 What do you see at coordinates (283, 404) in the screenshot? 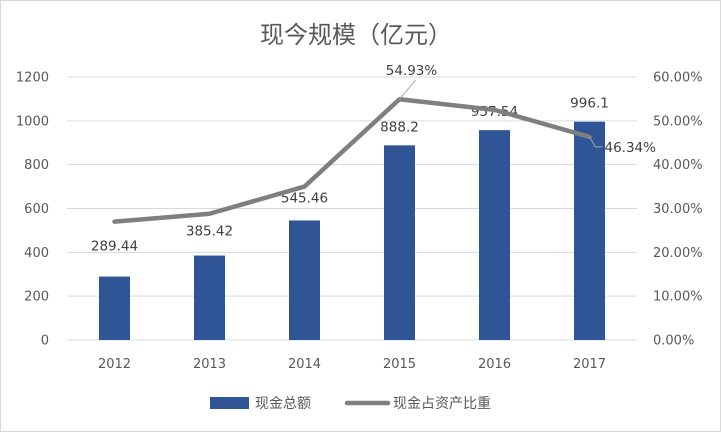
I see `legend-label: 现金总额` at bounding box center [283, 404].